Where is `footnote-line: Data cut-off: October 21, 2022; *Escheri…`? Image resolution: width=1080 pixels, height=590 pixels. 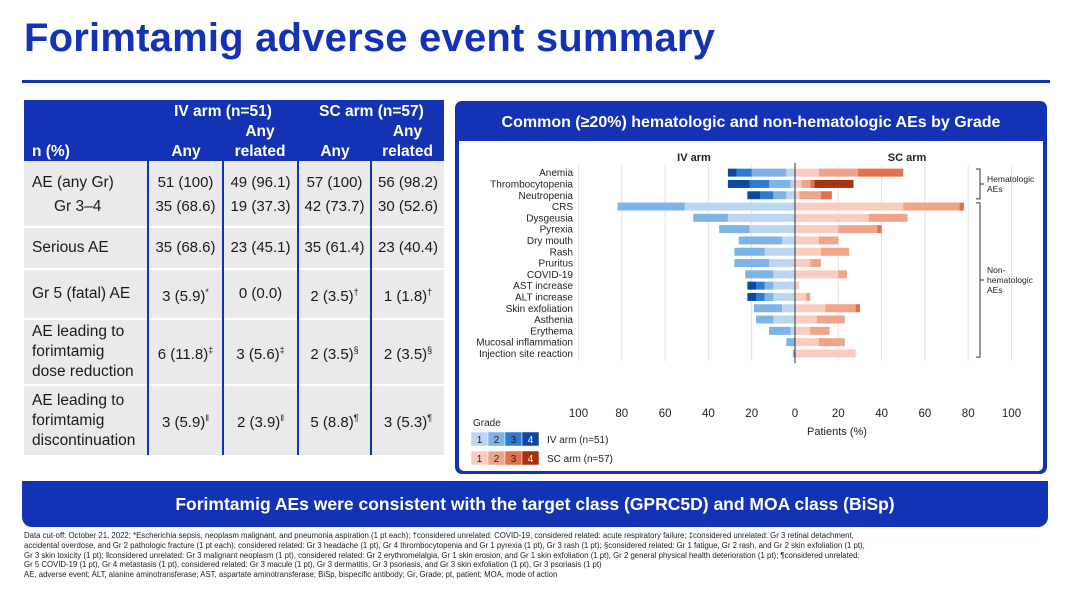 footnote-line: Data cut-off: October 21, 2022; *Escheri… is located at coordinates (439, 535).